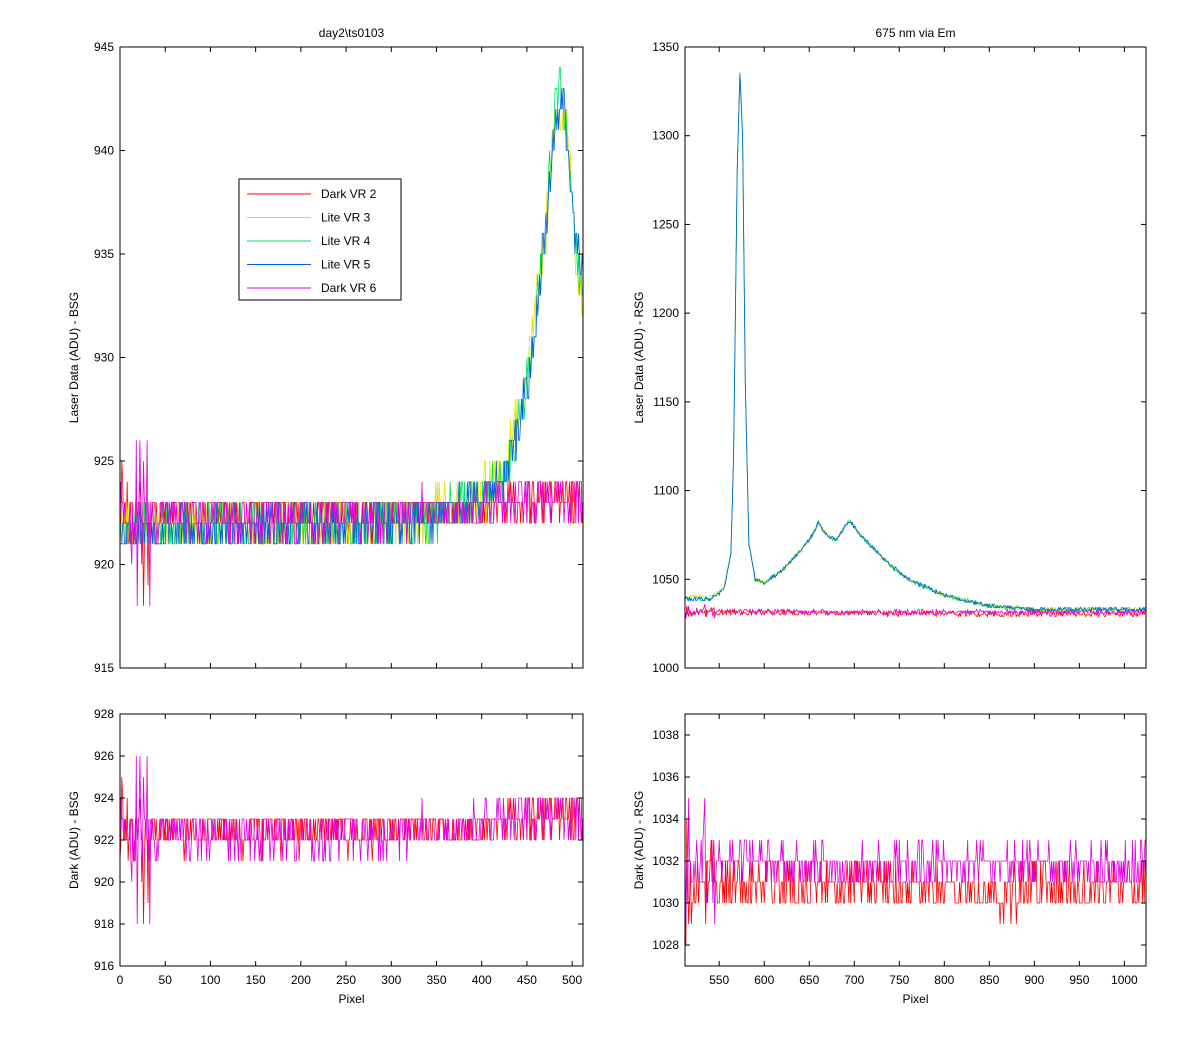  What do you see at coordinates (639, 357) in the screenshot?
I see `y-axis-label: Laser Data (ADU) - RSG` at bounding box center [639, 357].